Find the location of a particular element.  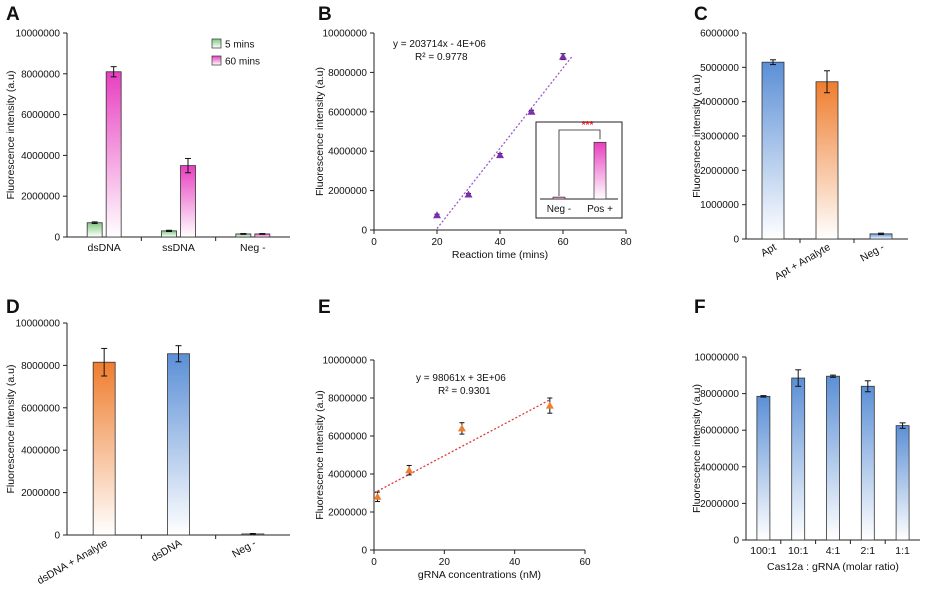

panel-letter-d: D is located at coordinates (13, 307).